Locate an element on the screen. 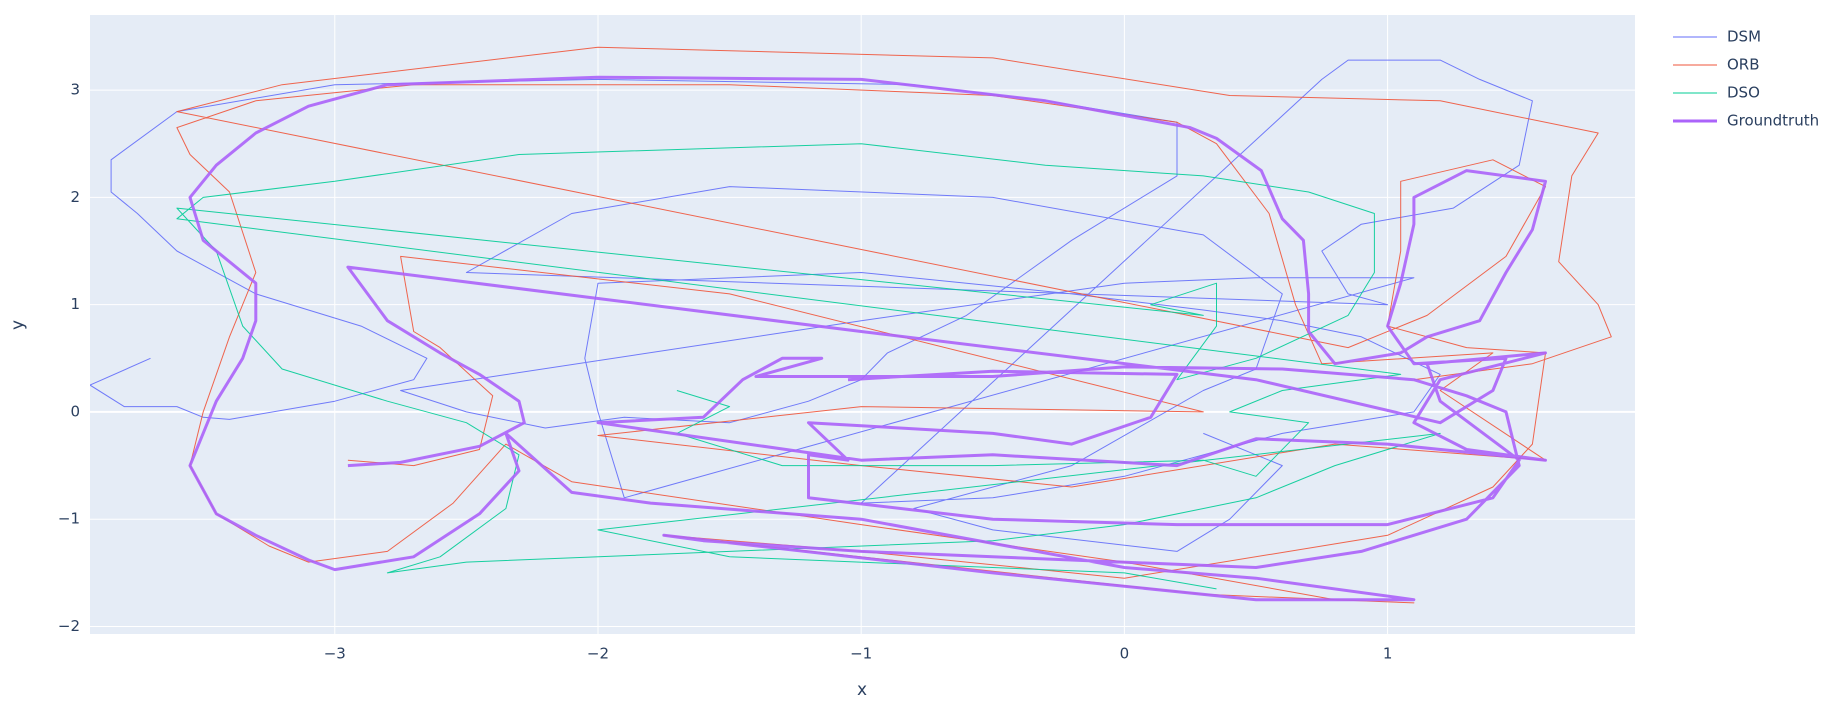 This screenshot has height=704, width=1848. y-tick-label: 2 is located at coordinates (75, 197).